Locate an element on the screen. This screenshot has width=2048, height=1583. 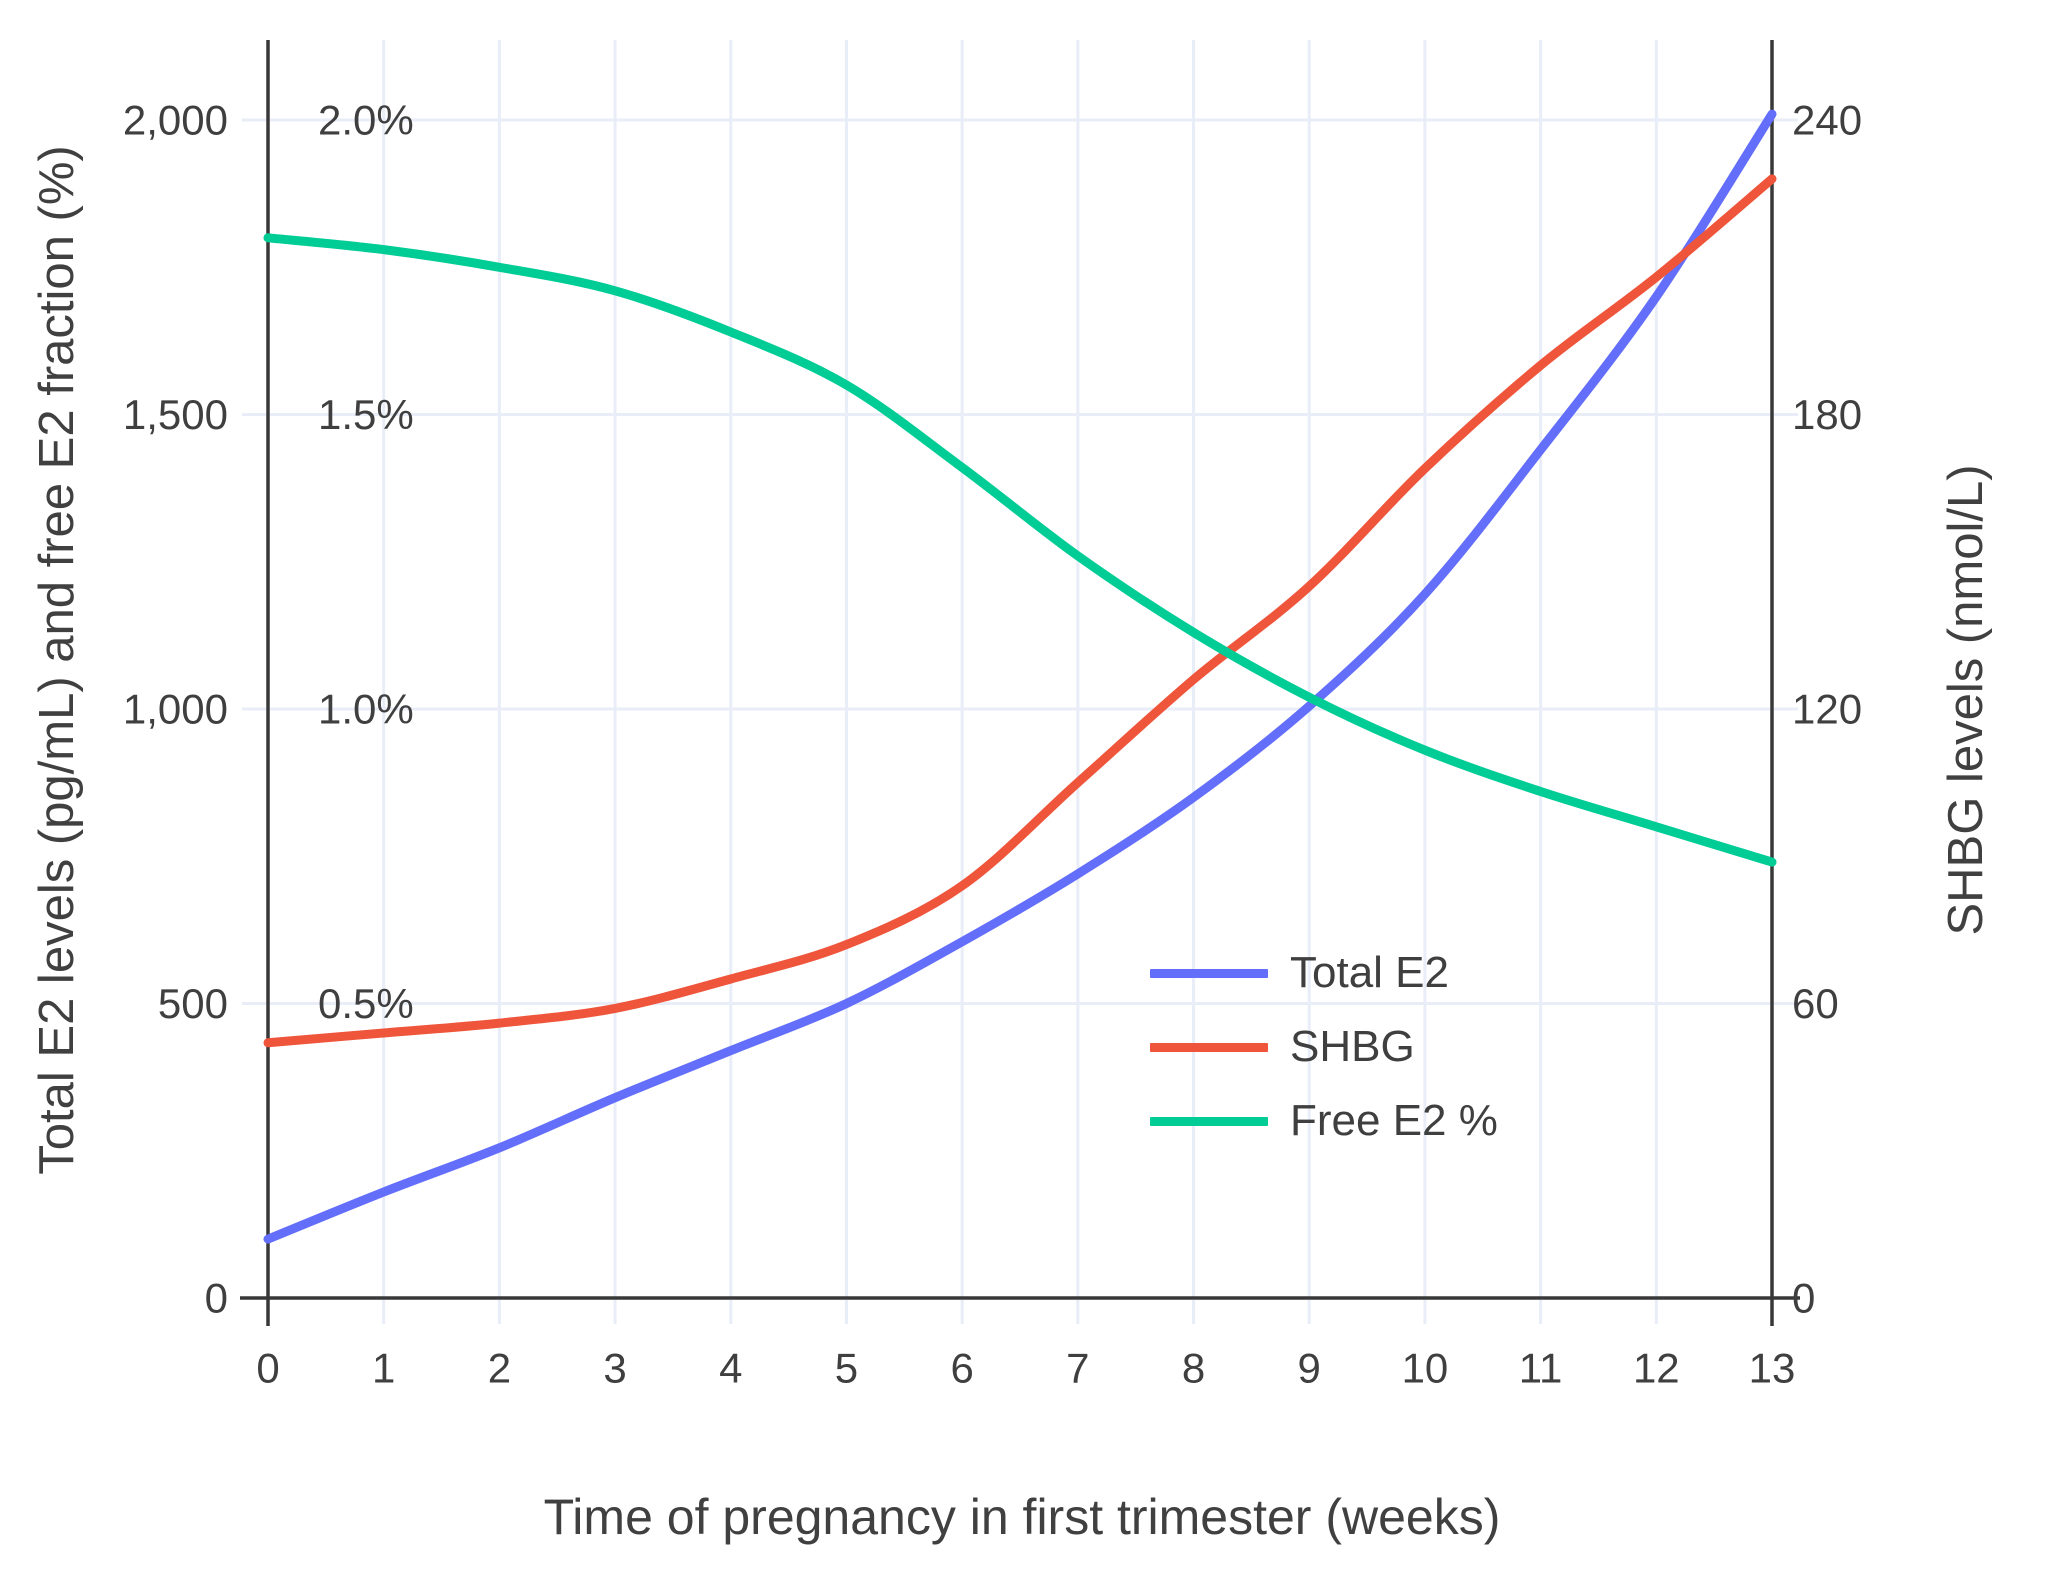
legend-item-shbg: SHBG is located at coordinates (1324, 1047).